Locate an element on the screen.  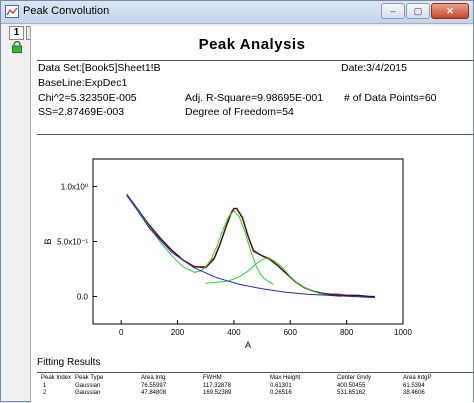
x-tick-label: 200 is located at coordinates (178, 332).